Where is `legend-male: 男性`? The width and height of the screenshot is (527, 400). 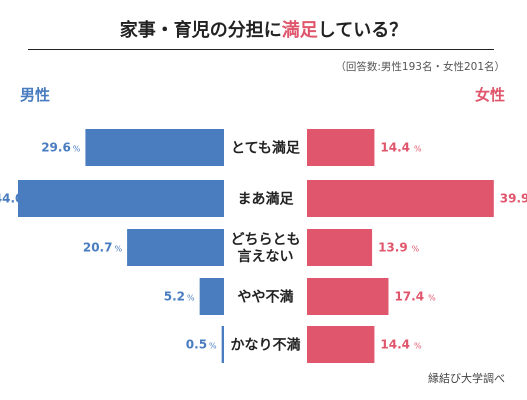 legend-male: 男性 is located at coordinates (35, 95).